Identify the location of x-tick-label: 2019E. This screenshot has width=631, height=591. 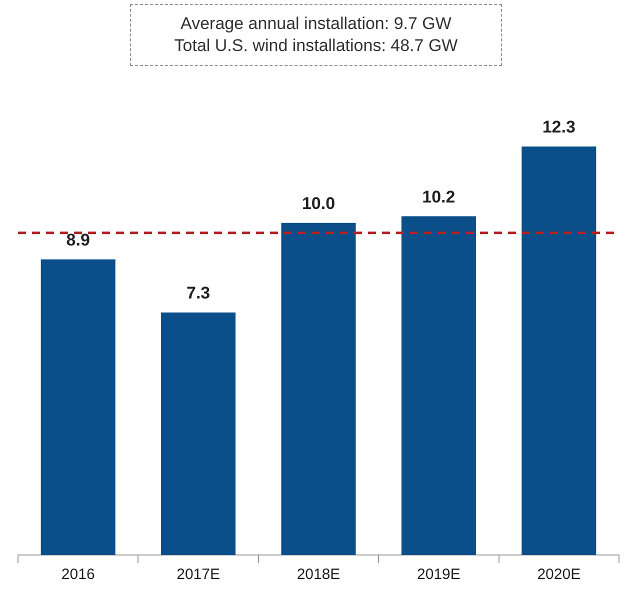
(438, 575).